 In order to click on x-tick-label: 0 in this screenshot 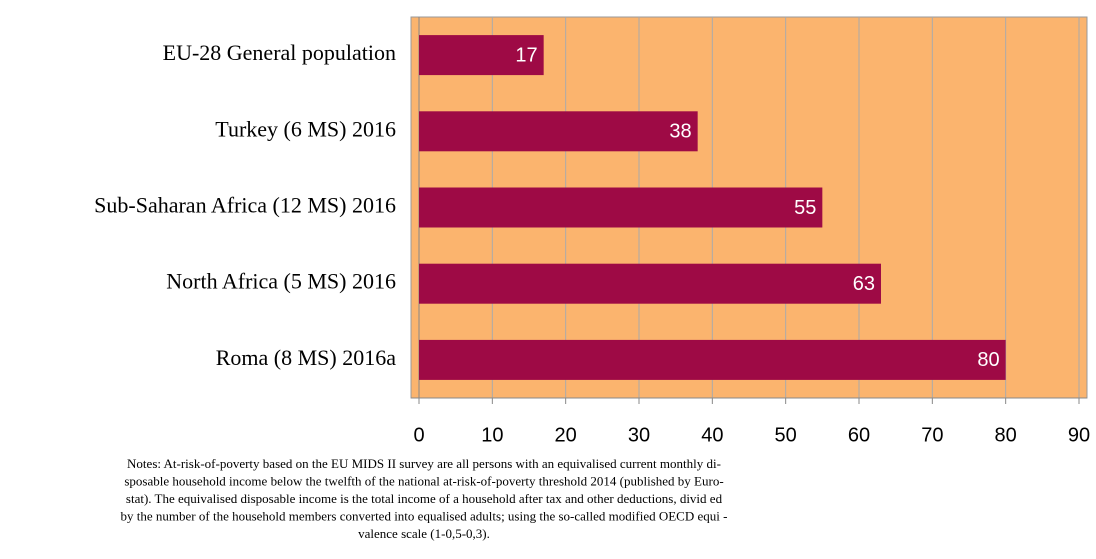, I will do `click(418, 435)`.